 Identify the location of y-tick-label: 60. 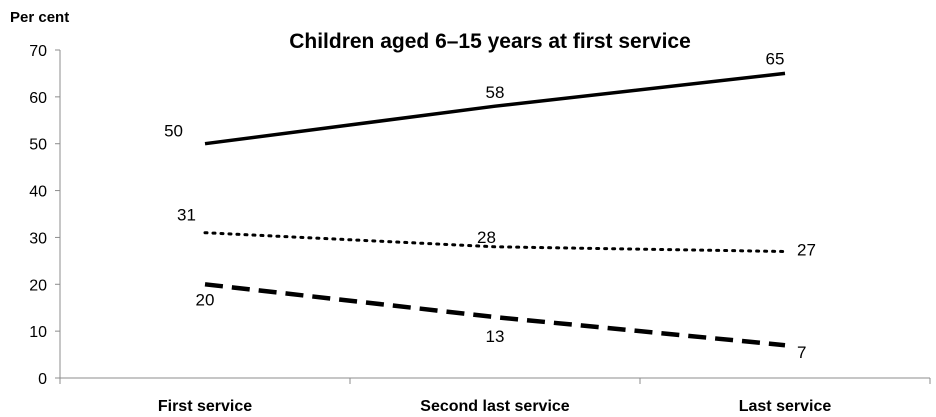
(38, 98).